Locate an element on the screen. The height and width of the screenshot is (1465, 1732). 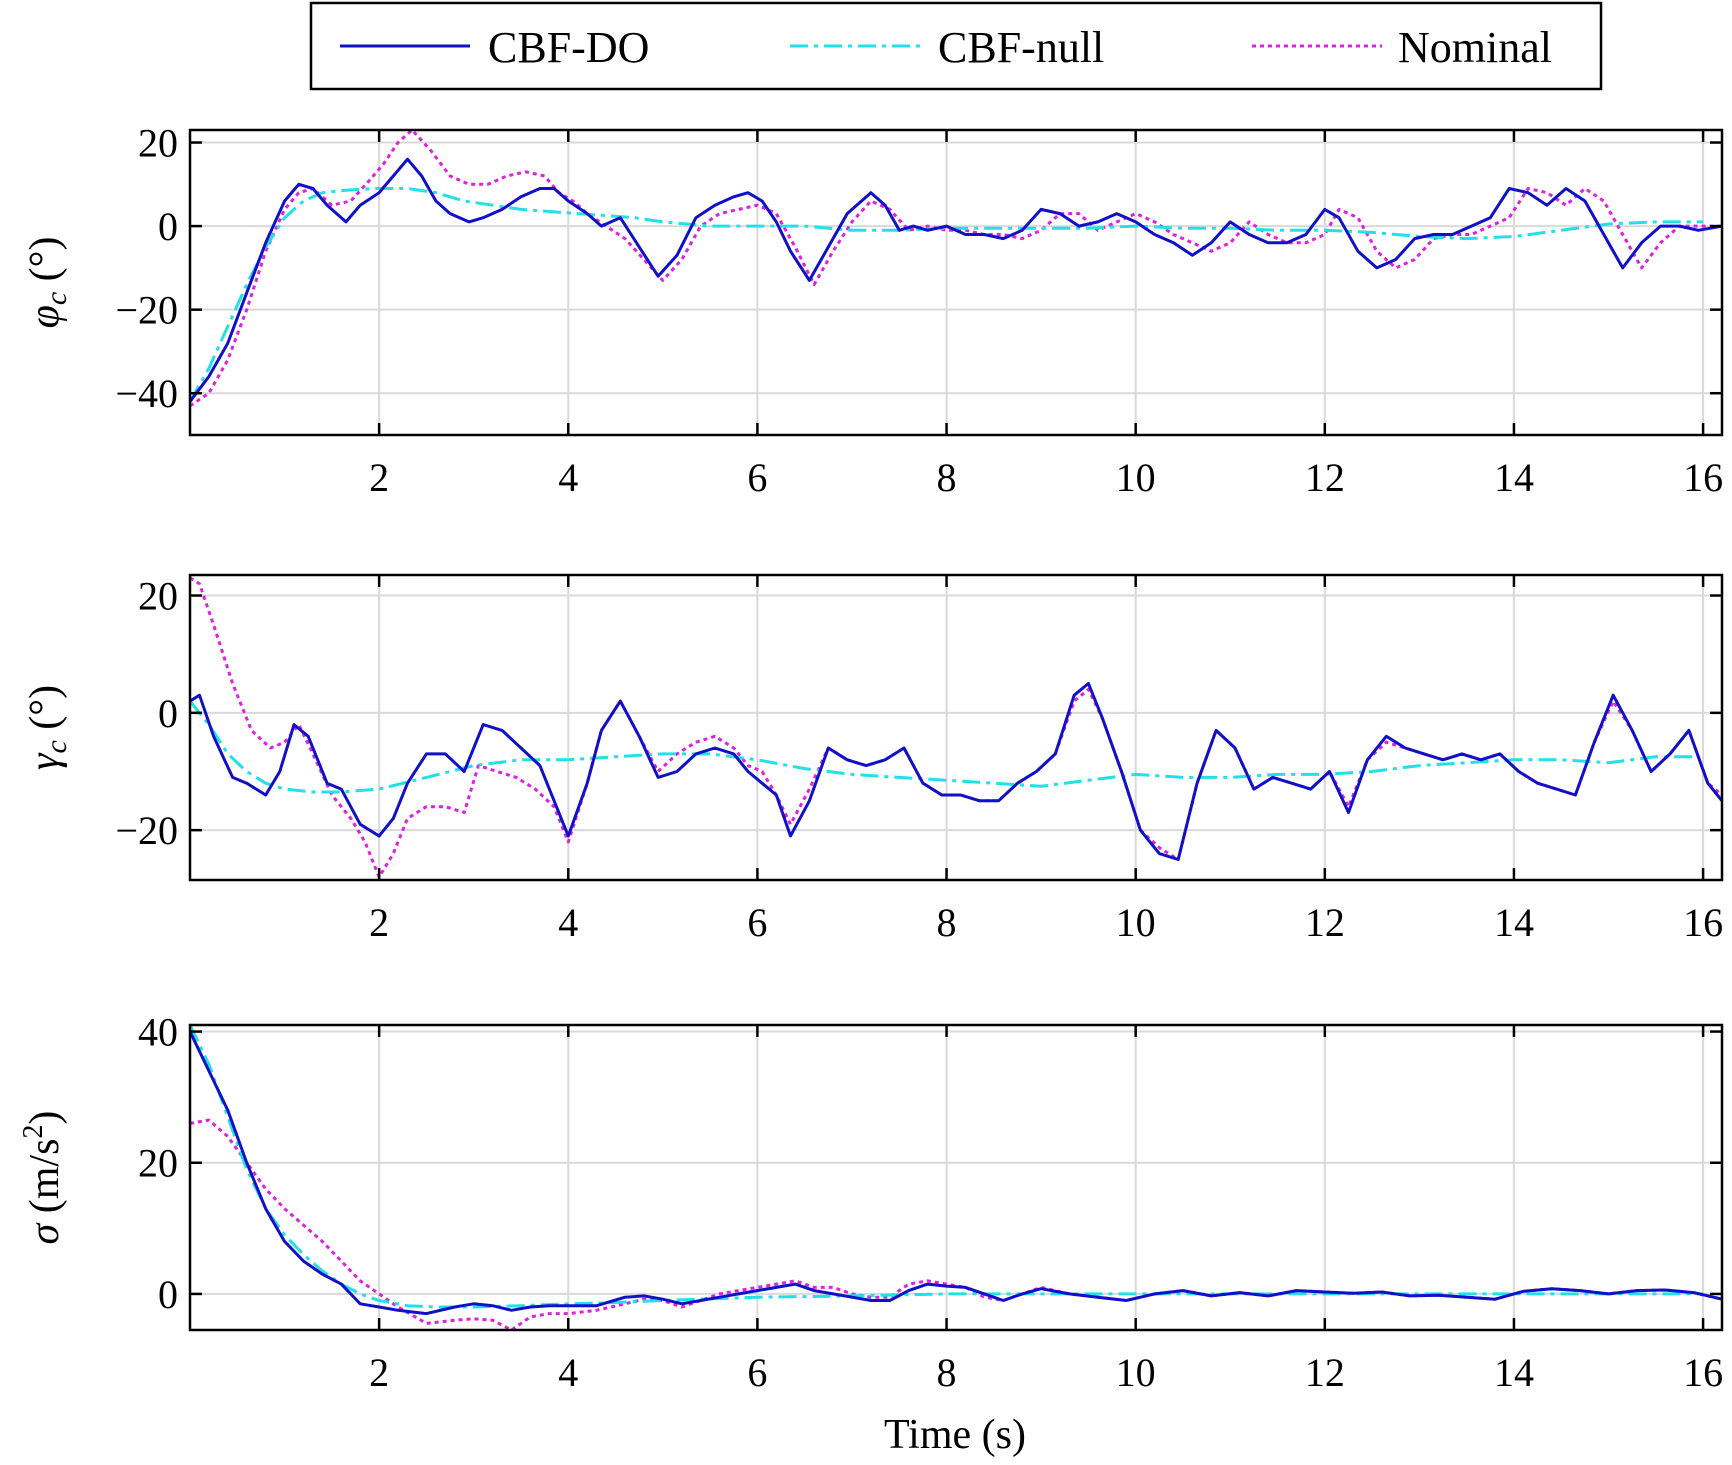
legend-label-nominal: Nominal is located at coordinates (1475, 47).